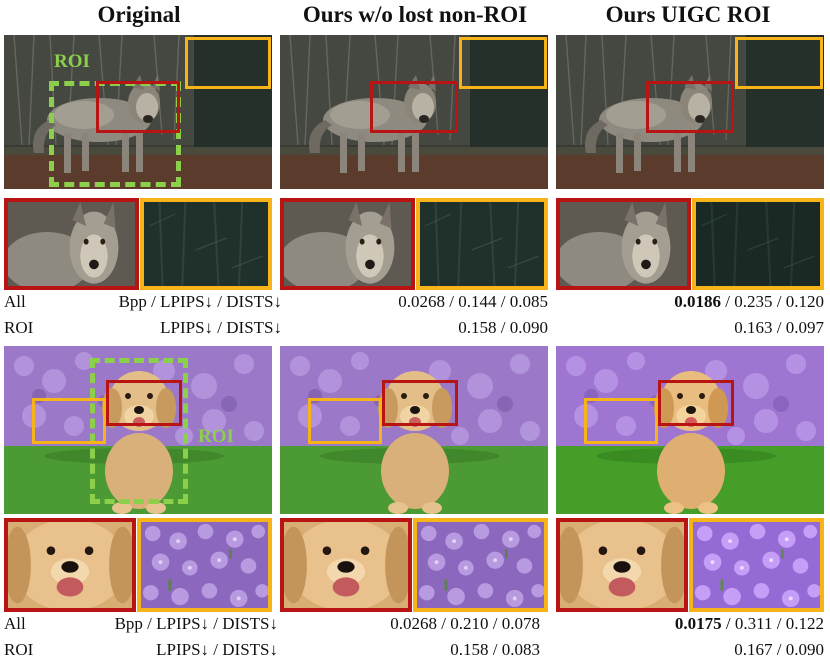 The height and width of the screenshot is (664, 830). Describe the element at coordinates (503, 327) in the screenshot. I see `ours-wo-lost-roi-metrics: 0.158 / 0.090` at that location.